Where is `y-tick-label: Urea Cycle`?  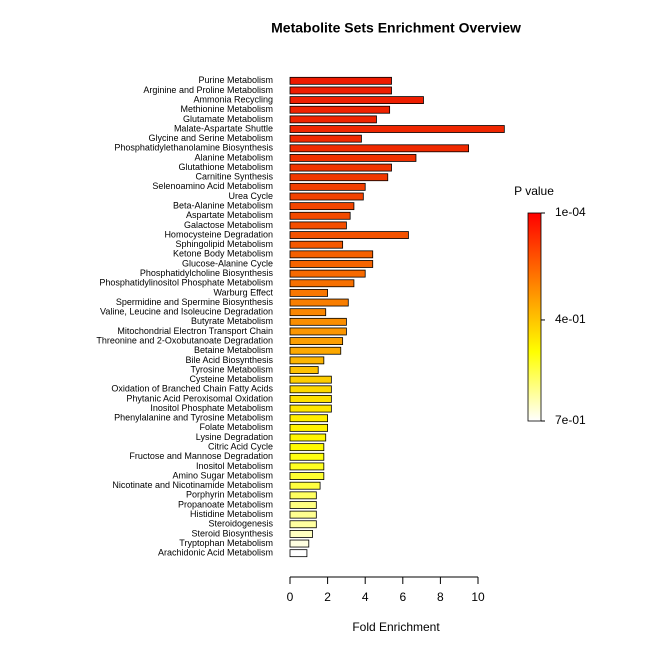
y-tick-label: Urea Cycle is located at coordinates (250, 196).